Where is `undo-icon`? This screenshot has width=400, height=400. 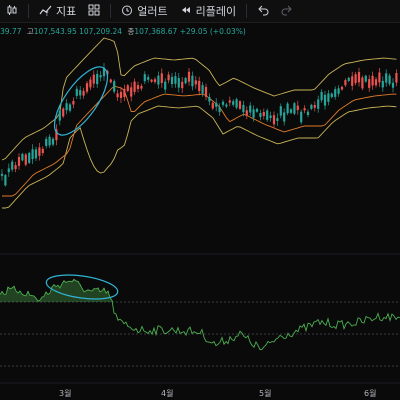
undo-icon is located at coordinates (263, 11).